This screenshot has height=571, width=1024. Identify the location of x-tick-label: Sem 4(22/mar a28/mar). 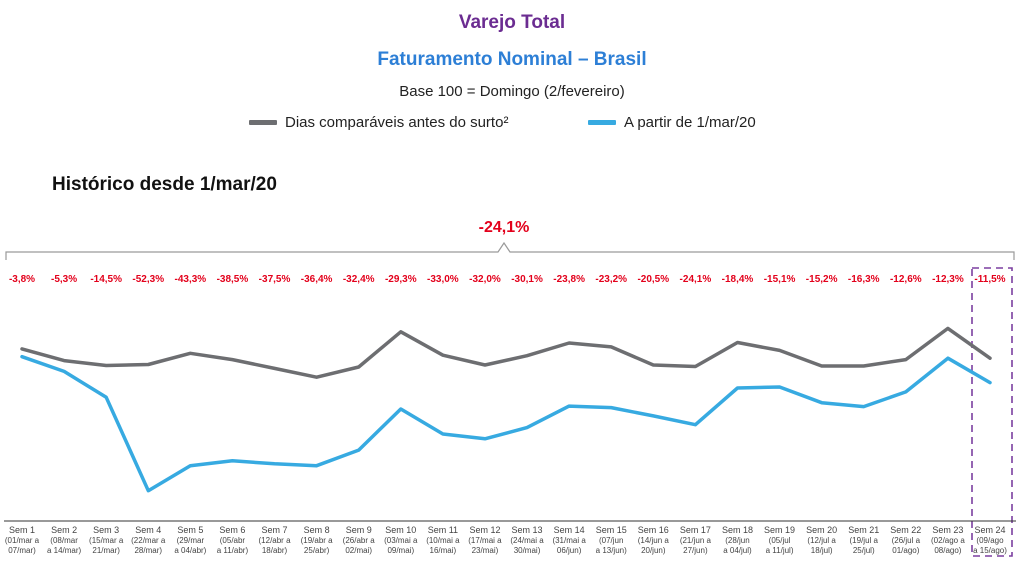
(148, 540).